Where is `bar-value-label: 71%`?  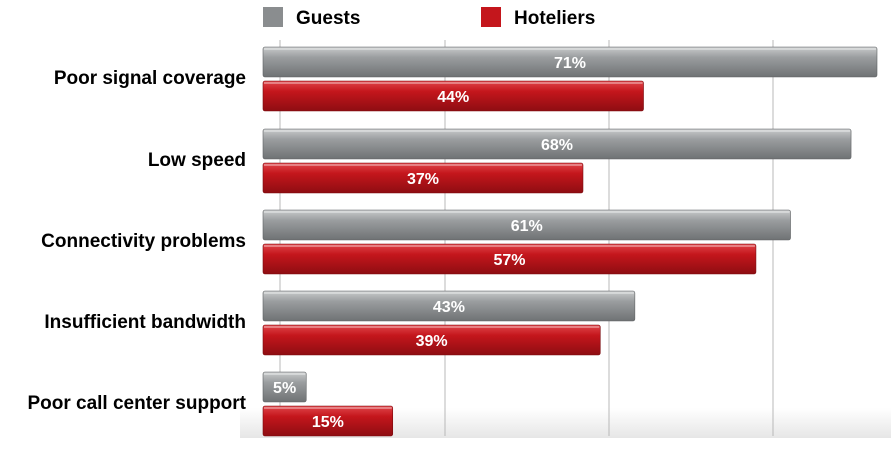 bar-value-label: 71% is located at coordinates (570, 63).